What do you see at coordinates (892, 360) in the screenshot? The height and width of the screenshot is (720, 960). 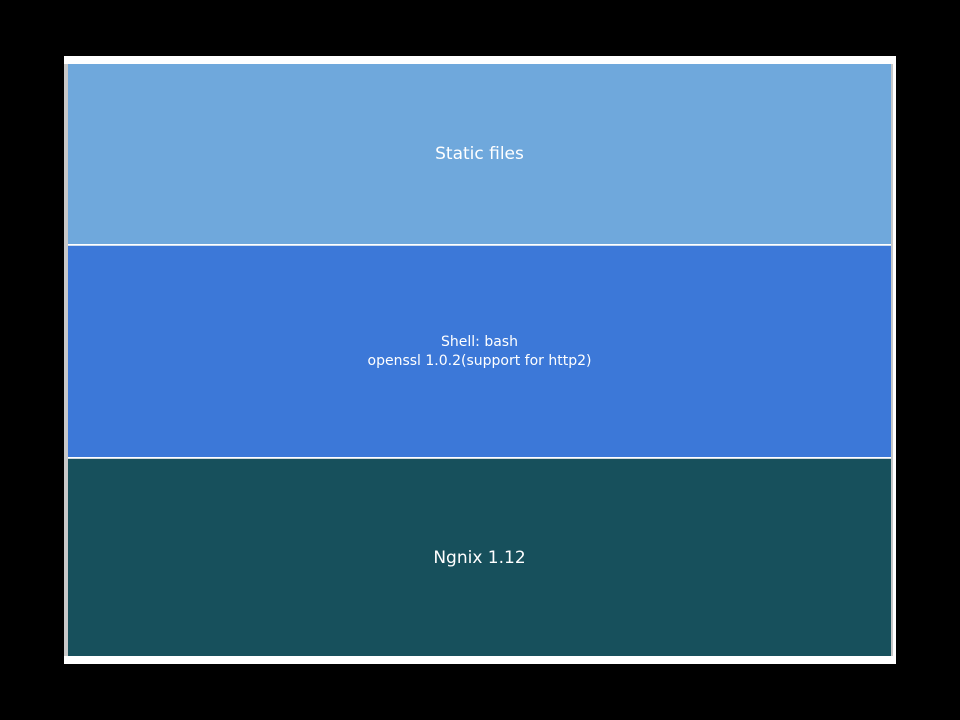 I see `frame-right-edge` at bounding box center [892, 360].